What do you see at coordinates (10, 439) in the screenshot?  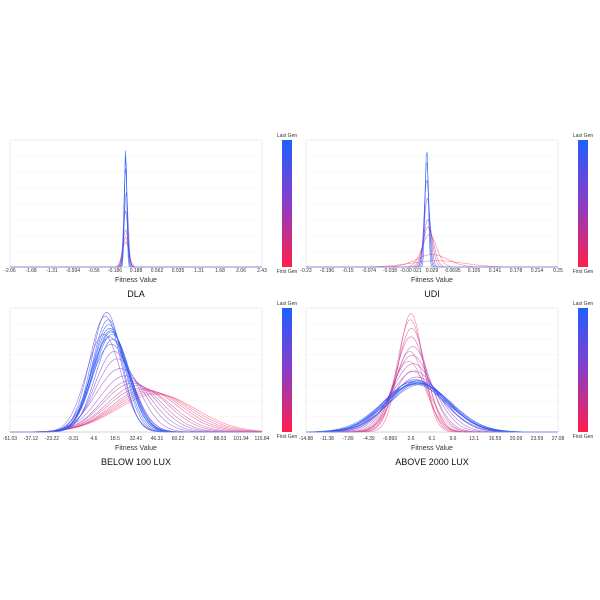 I see `x-tick-label: -51.03` at bounding box center [10, 439].